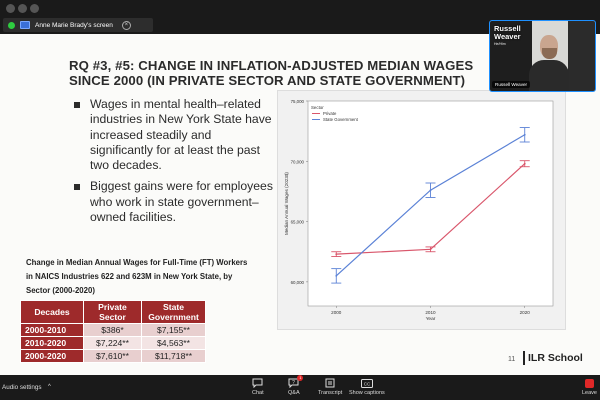 This screenshot has height=400, width=600. What do you see at coordinates (11, 25) in the screenshot?
I see `green-dot-icon` at bounding box center [11, 25].